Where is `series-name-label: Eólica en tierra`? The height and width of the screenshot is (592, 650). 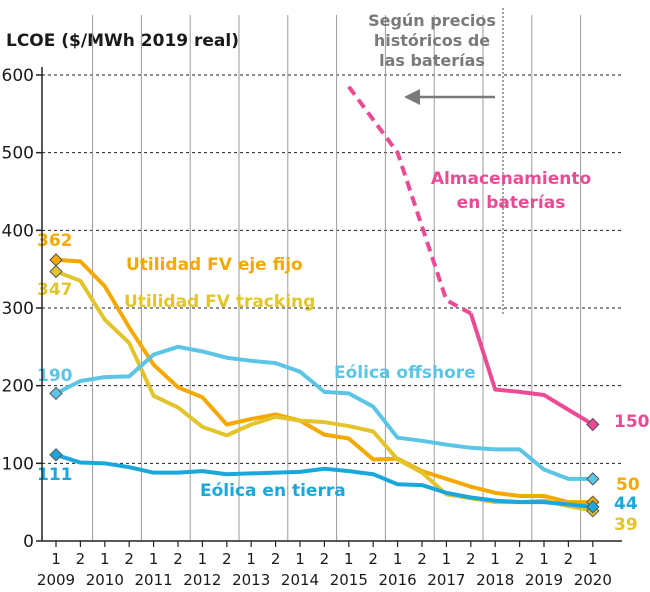
series-name-label: Eólica en tierra is located at coordinates (273, 491).